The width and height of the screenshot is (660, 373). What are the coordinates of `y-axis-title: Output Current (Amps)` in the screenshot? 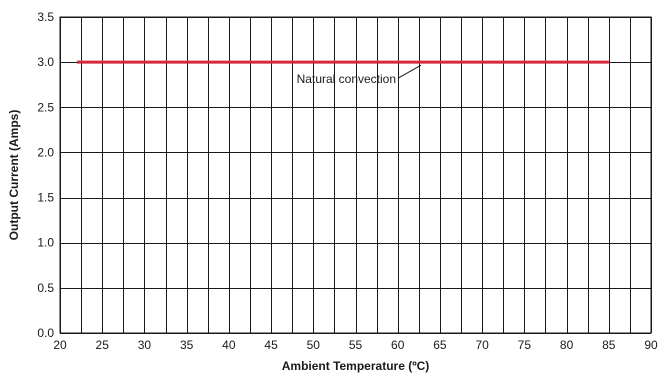 It's located at (14, 175).